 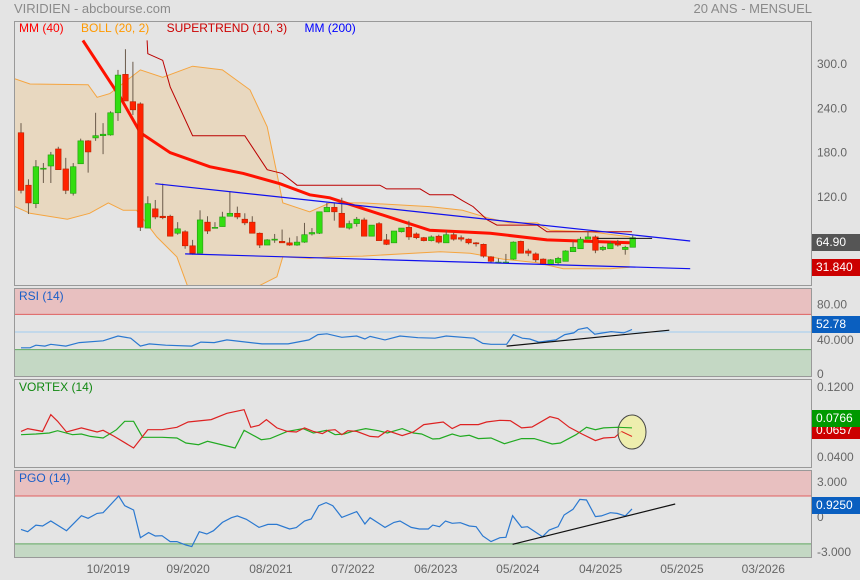 I want to click on vortex-panel, so click(x=413, y=423).